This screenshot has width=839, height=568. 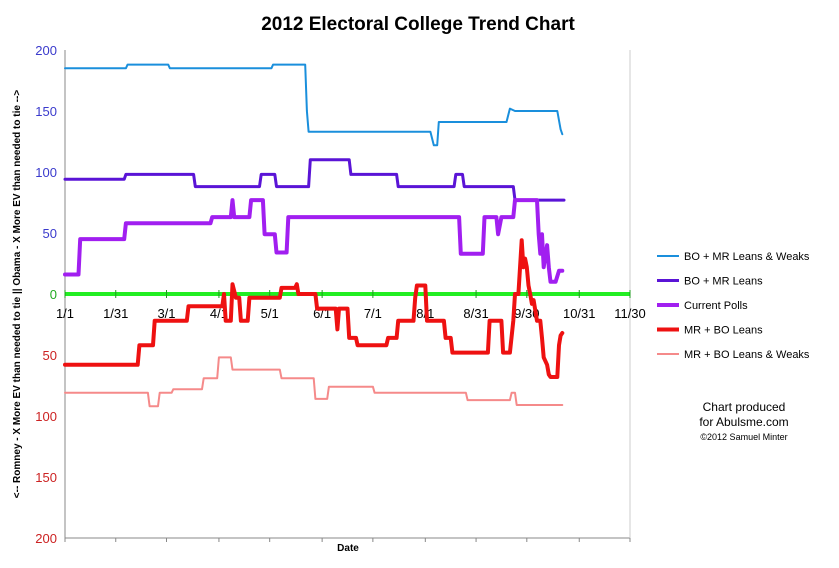 What do you see at coordinates (50, 233) in the screenshot?
I see `y-tick-upper-3: 50` at bounding box center [50, 233].